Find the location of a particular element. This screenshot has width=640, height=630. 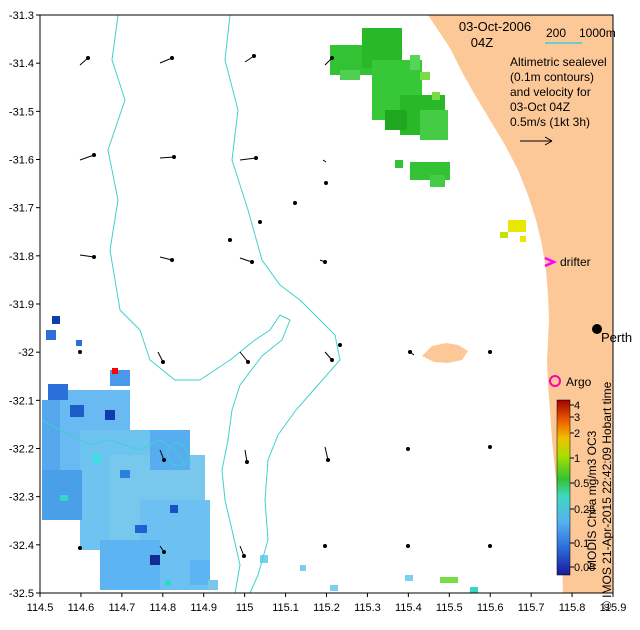

contour-shelf is located at coordinates (113, 442).